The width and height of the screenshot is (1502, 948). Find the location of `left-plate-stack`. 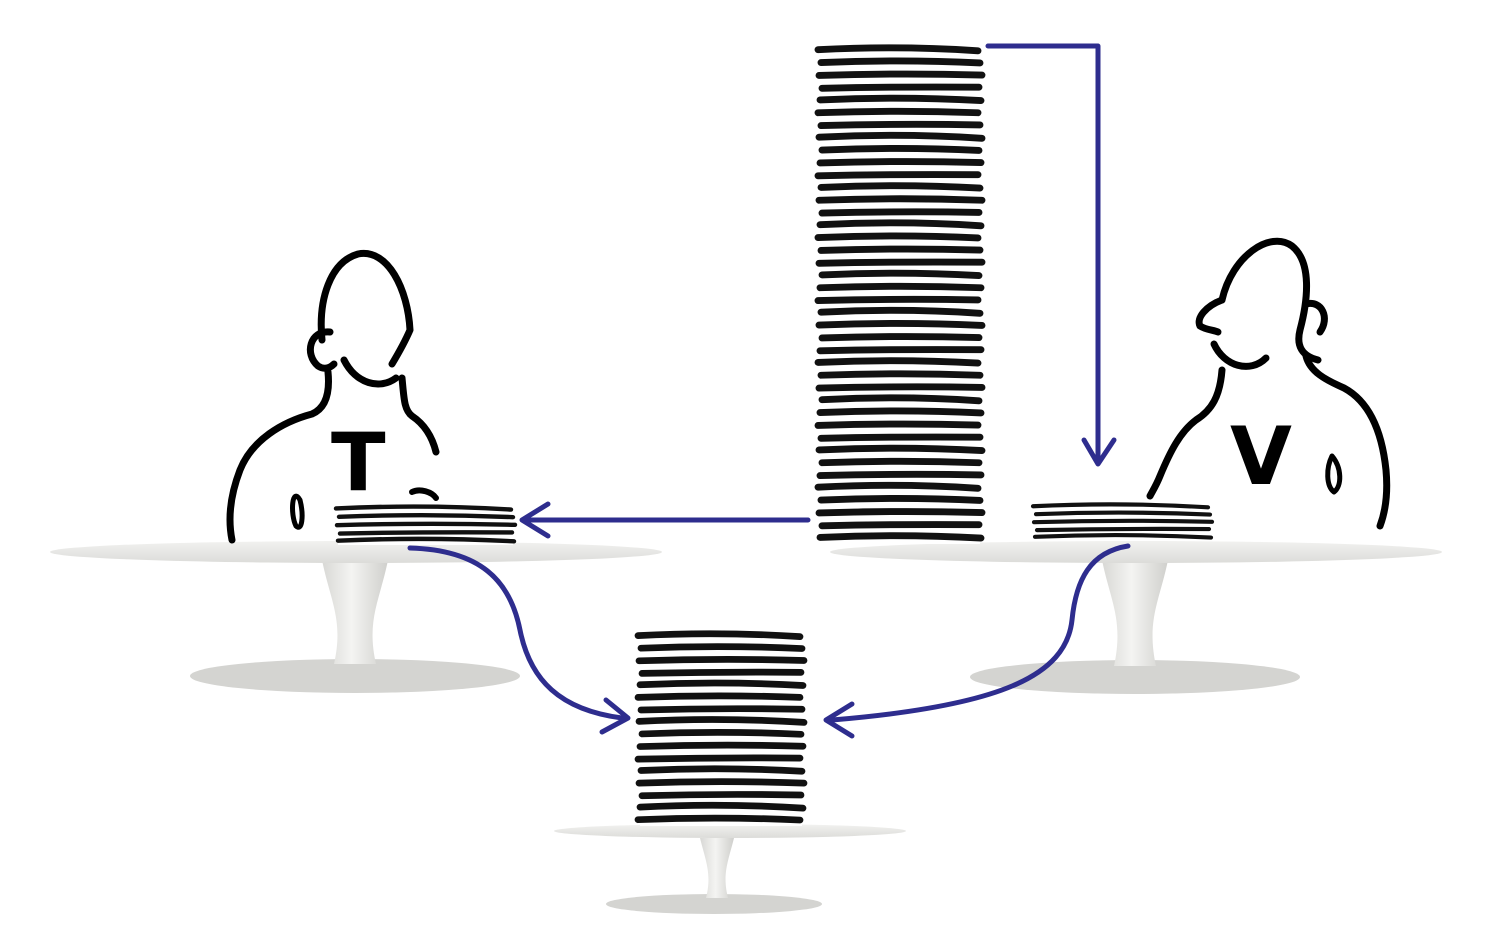

left-plate-stack is located at coordinates (425, 524).